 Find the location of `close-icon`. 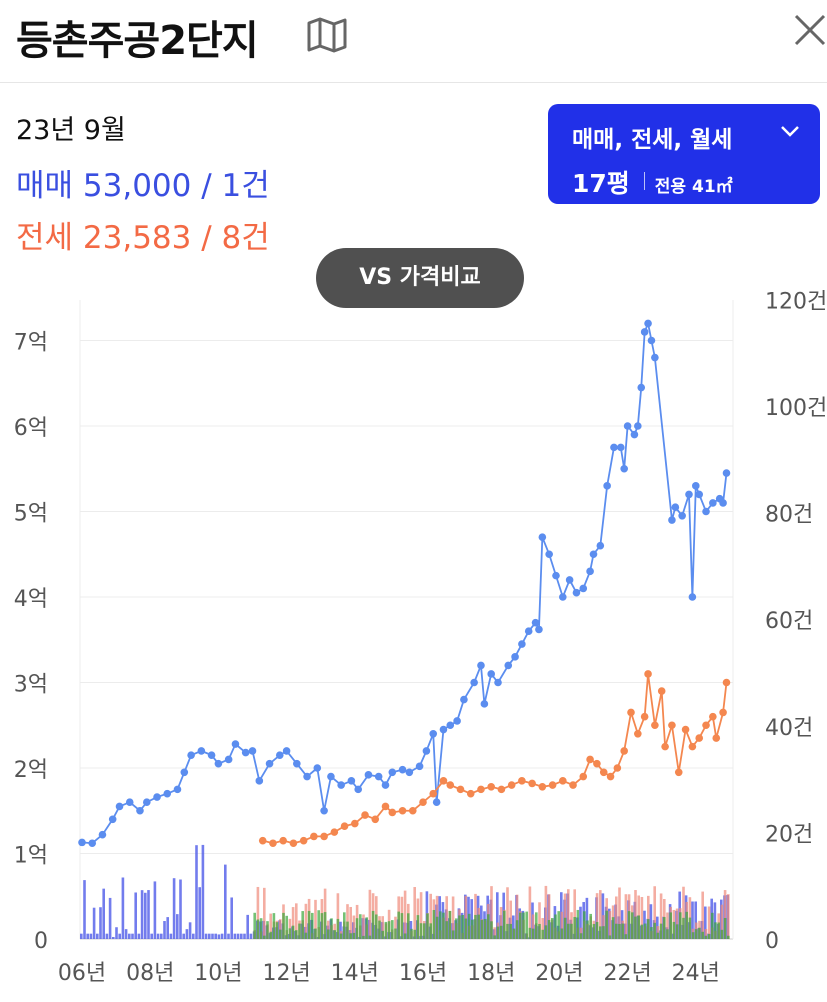

close-icon is located at coordinates (808, 30).